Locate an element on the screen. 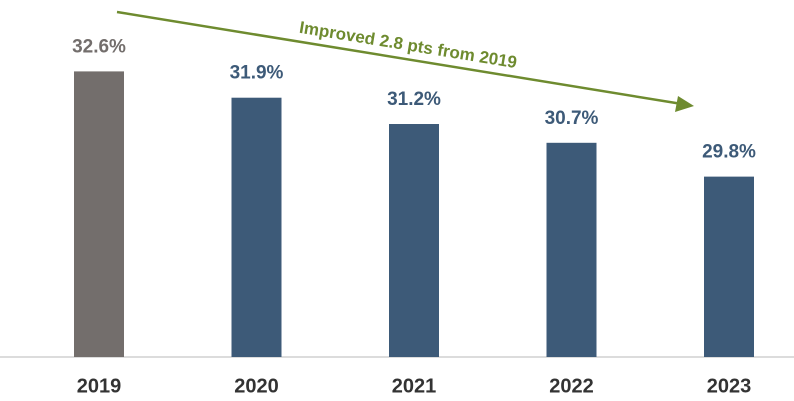  x-tick-label: 2019 is located at coordinates (99, 386).